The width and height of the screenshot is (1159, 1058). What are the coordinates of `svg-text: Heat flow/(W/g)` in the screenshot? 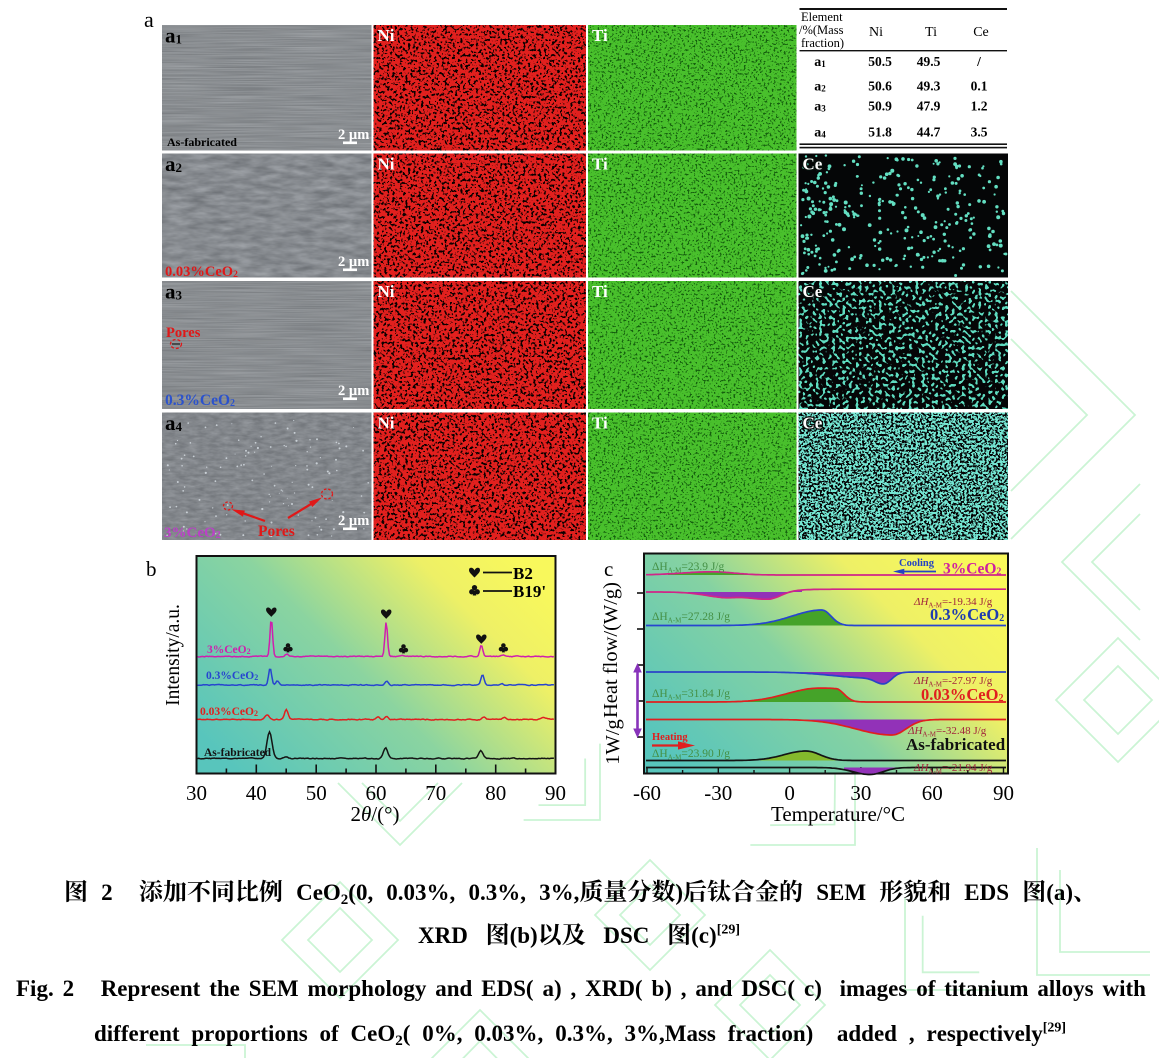 It's located at (611, 650).